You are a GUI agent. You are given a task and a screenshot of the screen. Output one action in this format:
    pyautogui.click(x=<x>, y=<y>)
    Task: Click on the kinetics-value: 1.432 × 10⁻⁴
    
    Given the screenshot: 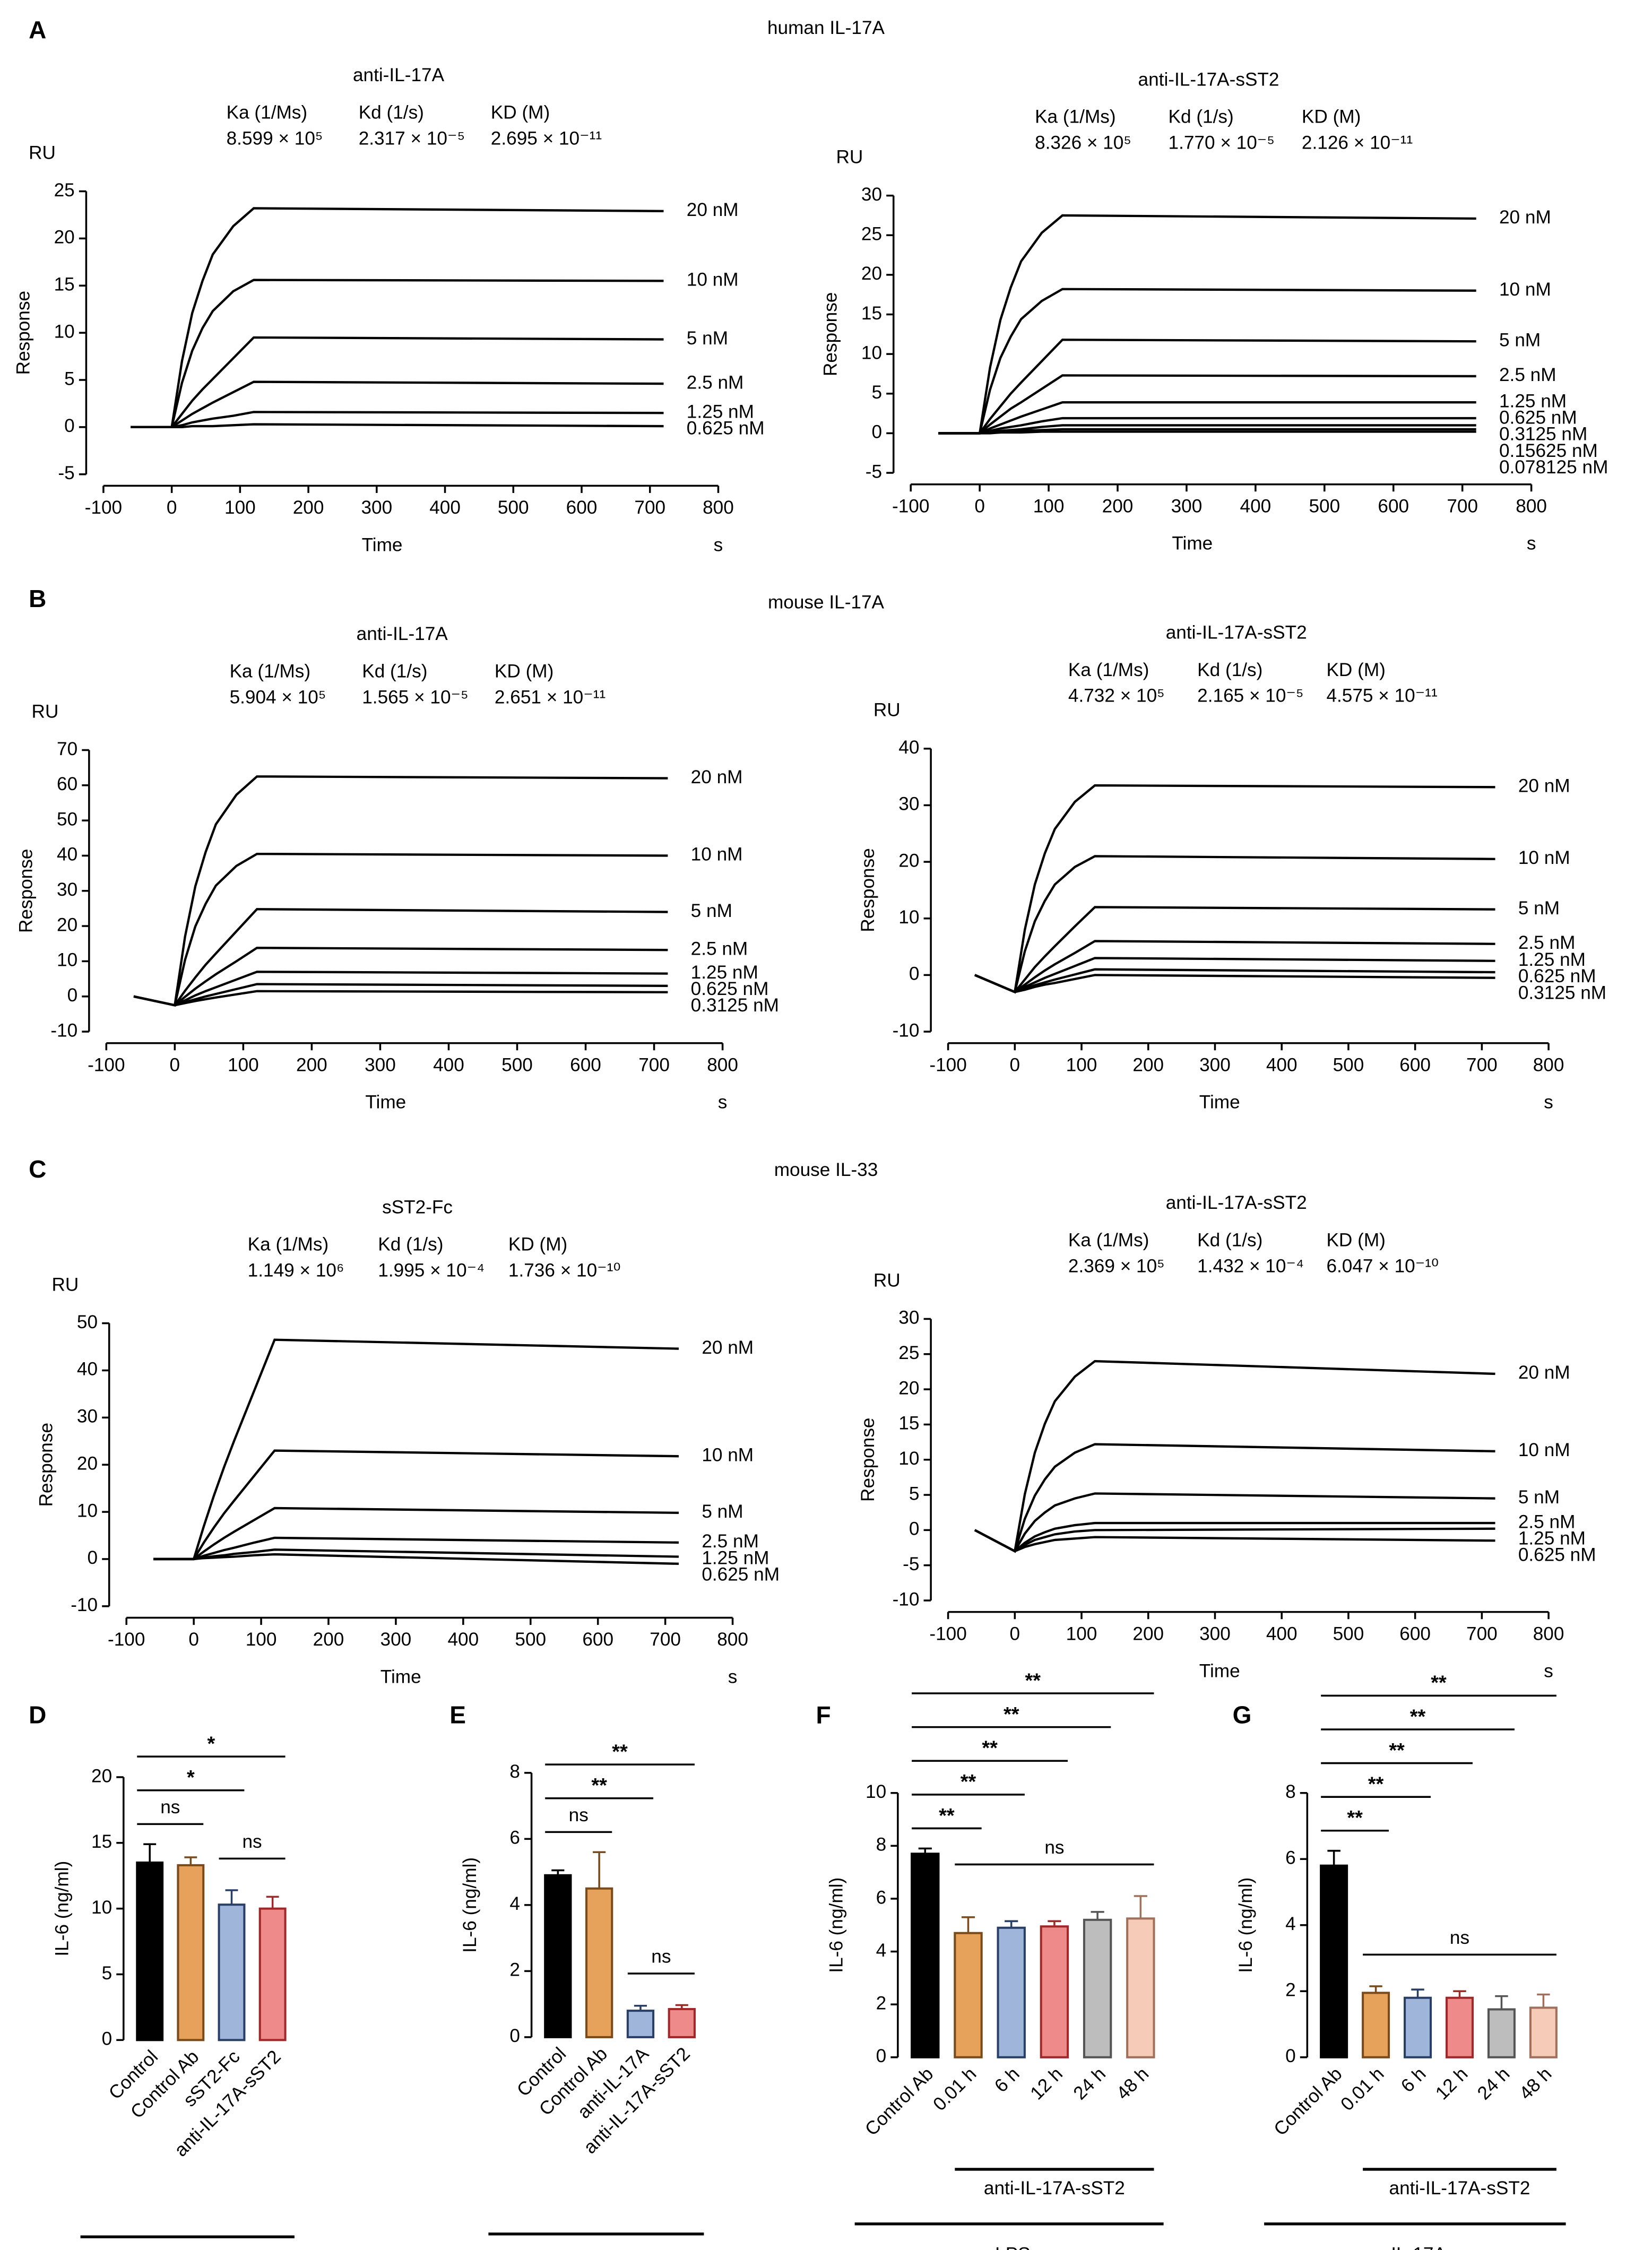 What is the action you would take?
    pyautogui.click(x=1251, y=1266)
    